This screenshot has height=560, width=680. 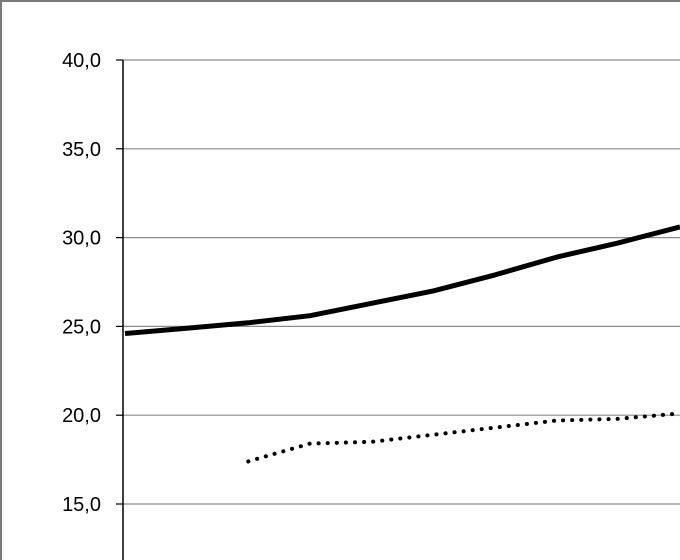 I want to click on y-tick-labels: 15,0 20,0 25,0 30,0 35,0 40,0, so click(x=81, y=283).